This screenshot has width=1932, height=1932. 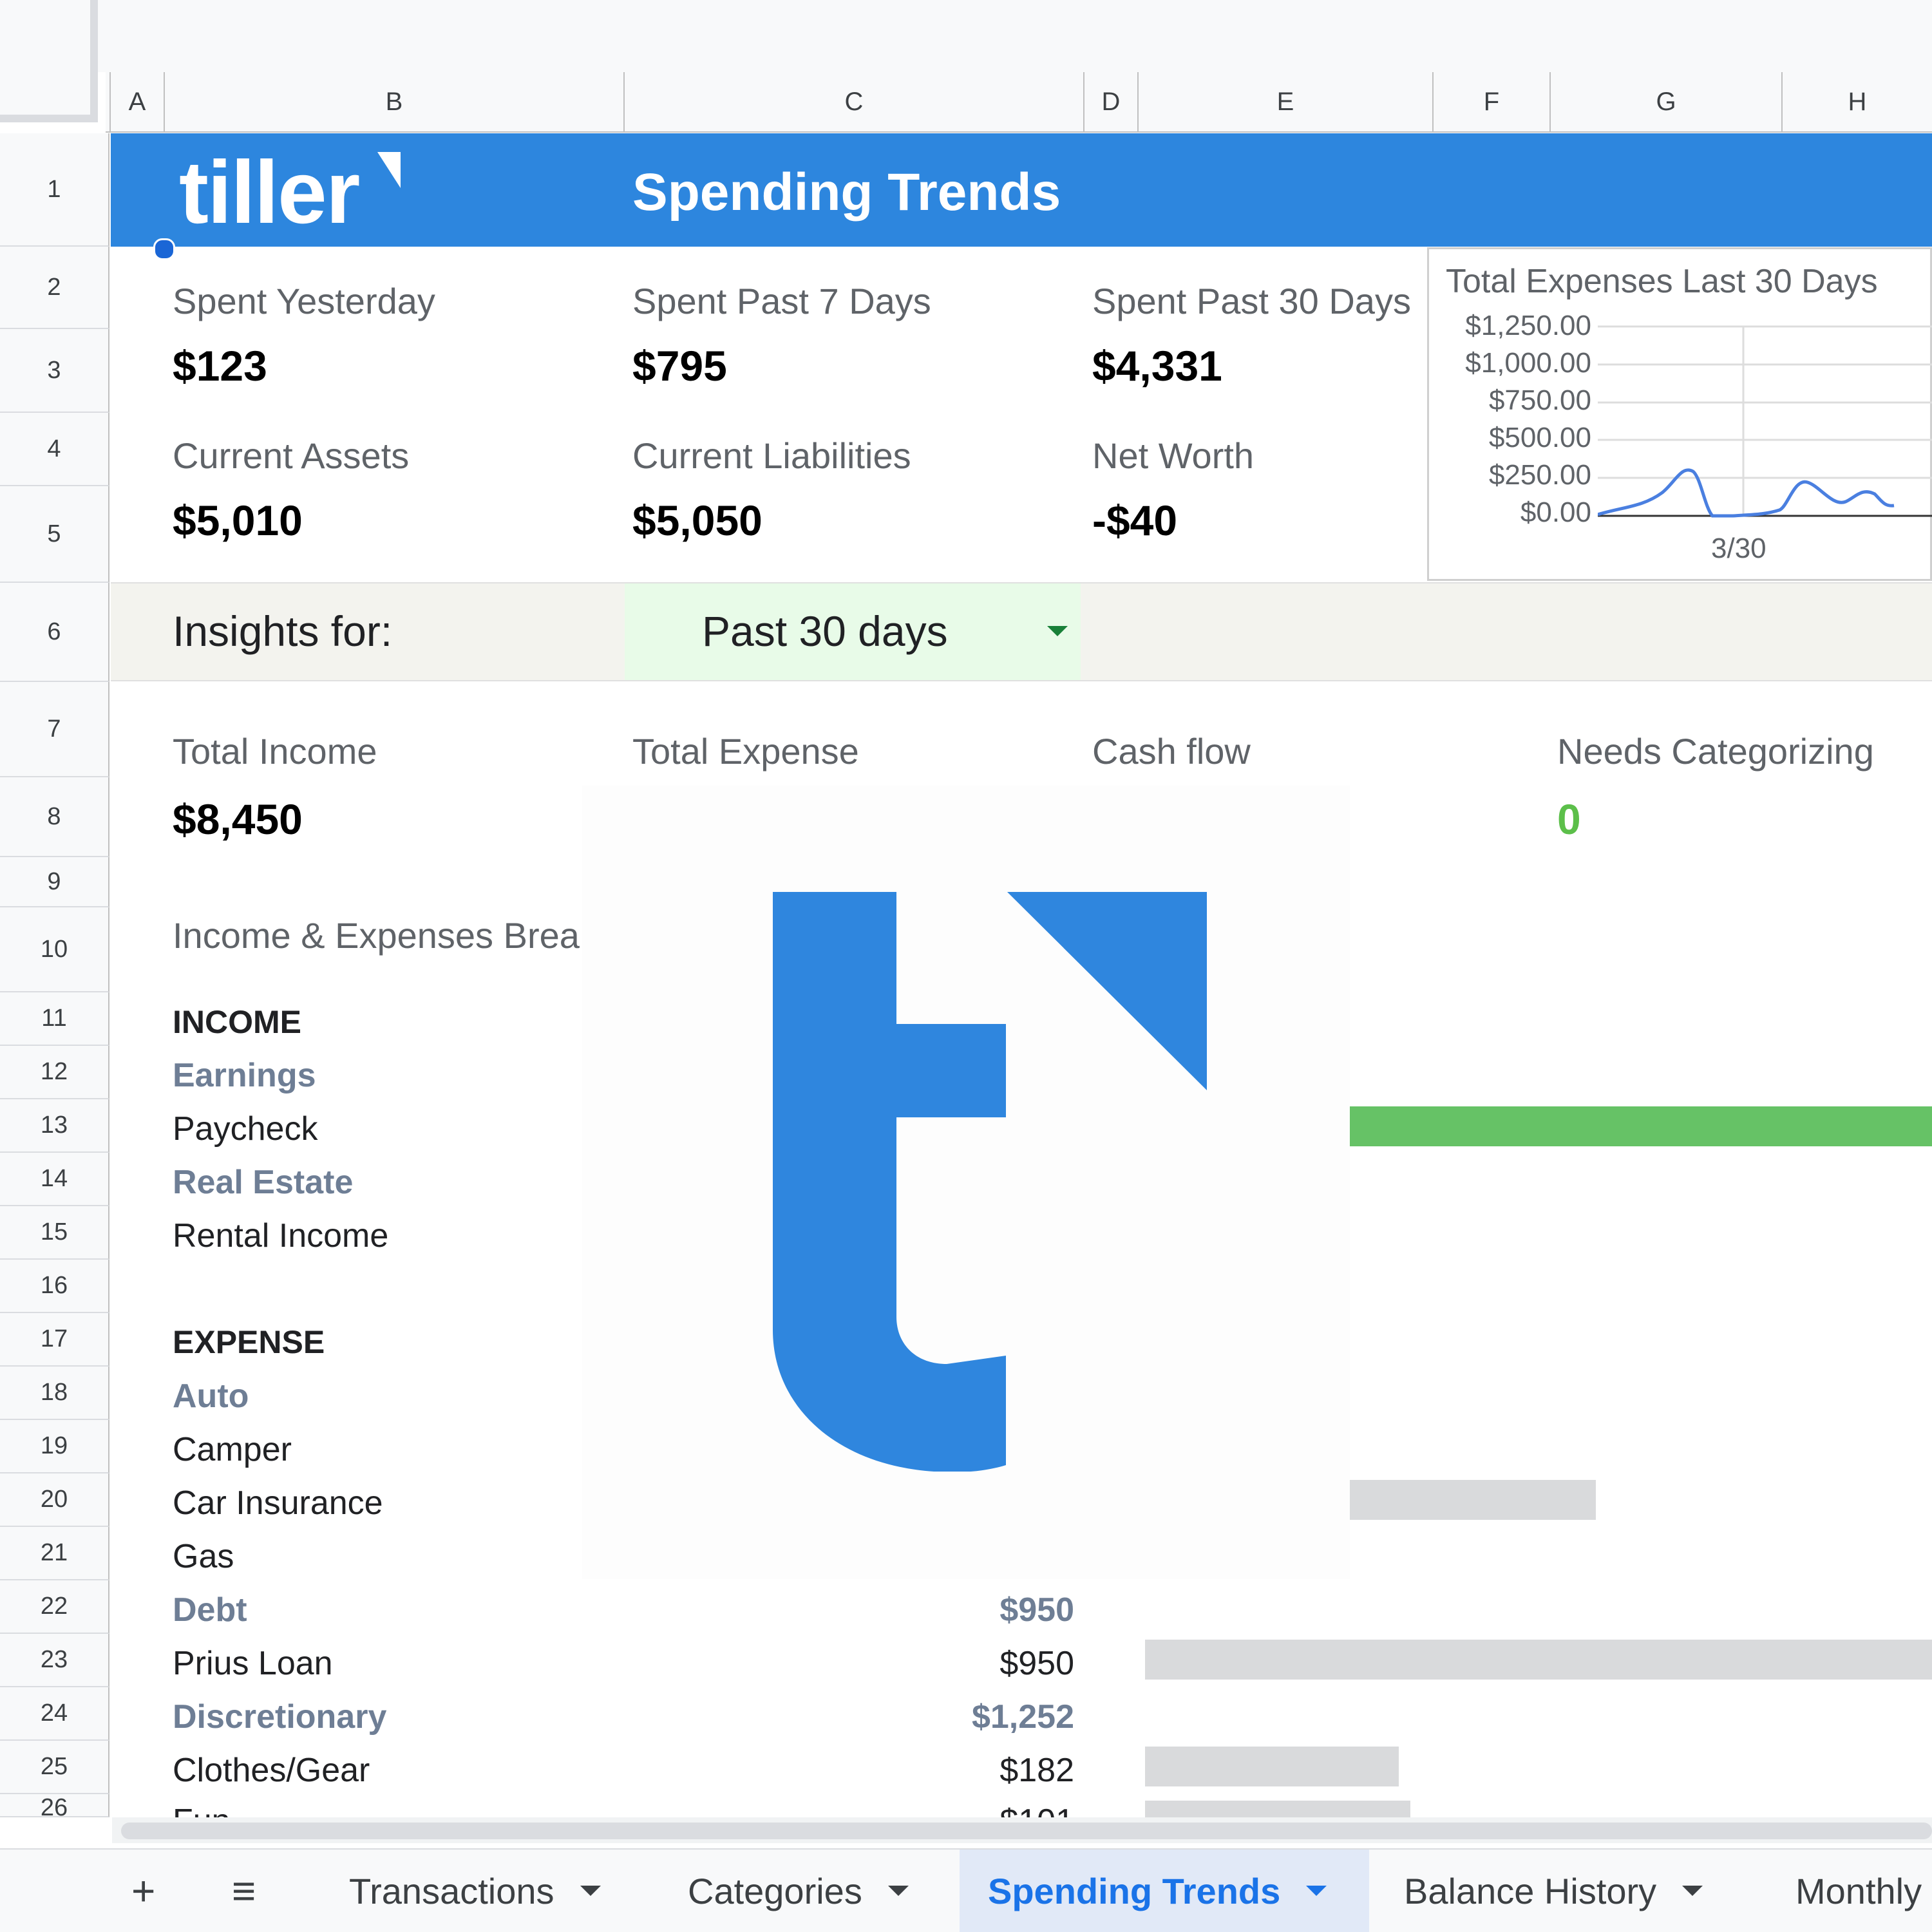 What do you see at coordinates (1277, 1809) in the screenshot?
I see `partial-bar` at bounding box center [1277, 1809].